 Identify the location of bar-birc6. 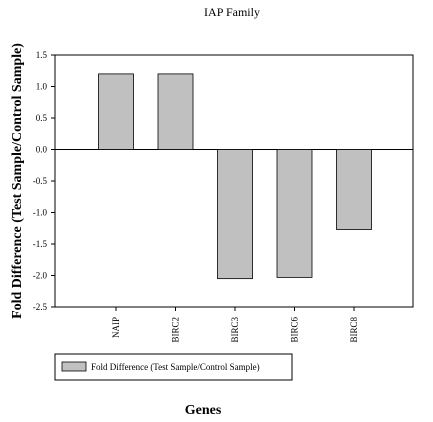
(294, 213).